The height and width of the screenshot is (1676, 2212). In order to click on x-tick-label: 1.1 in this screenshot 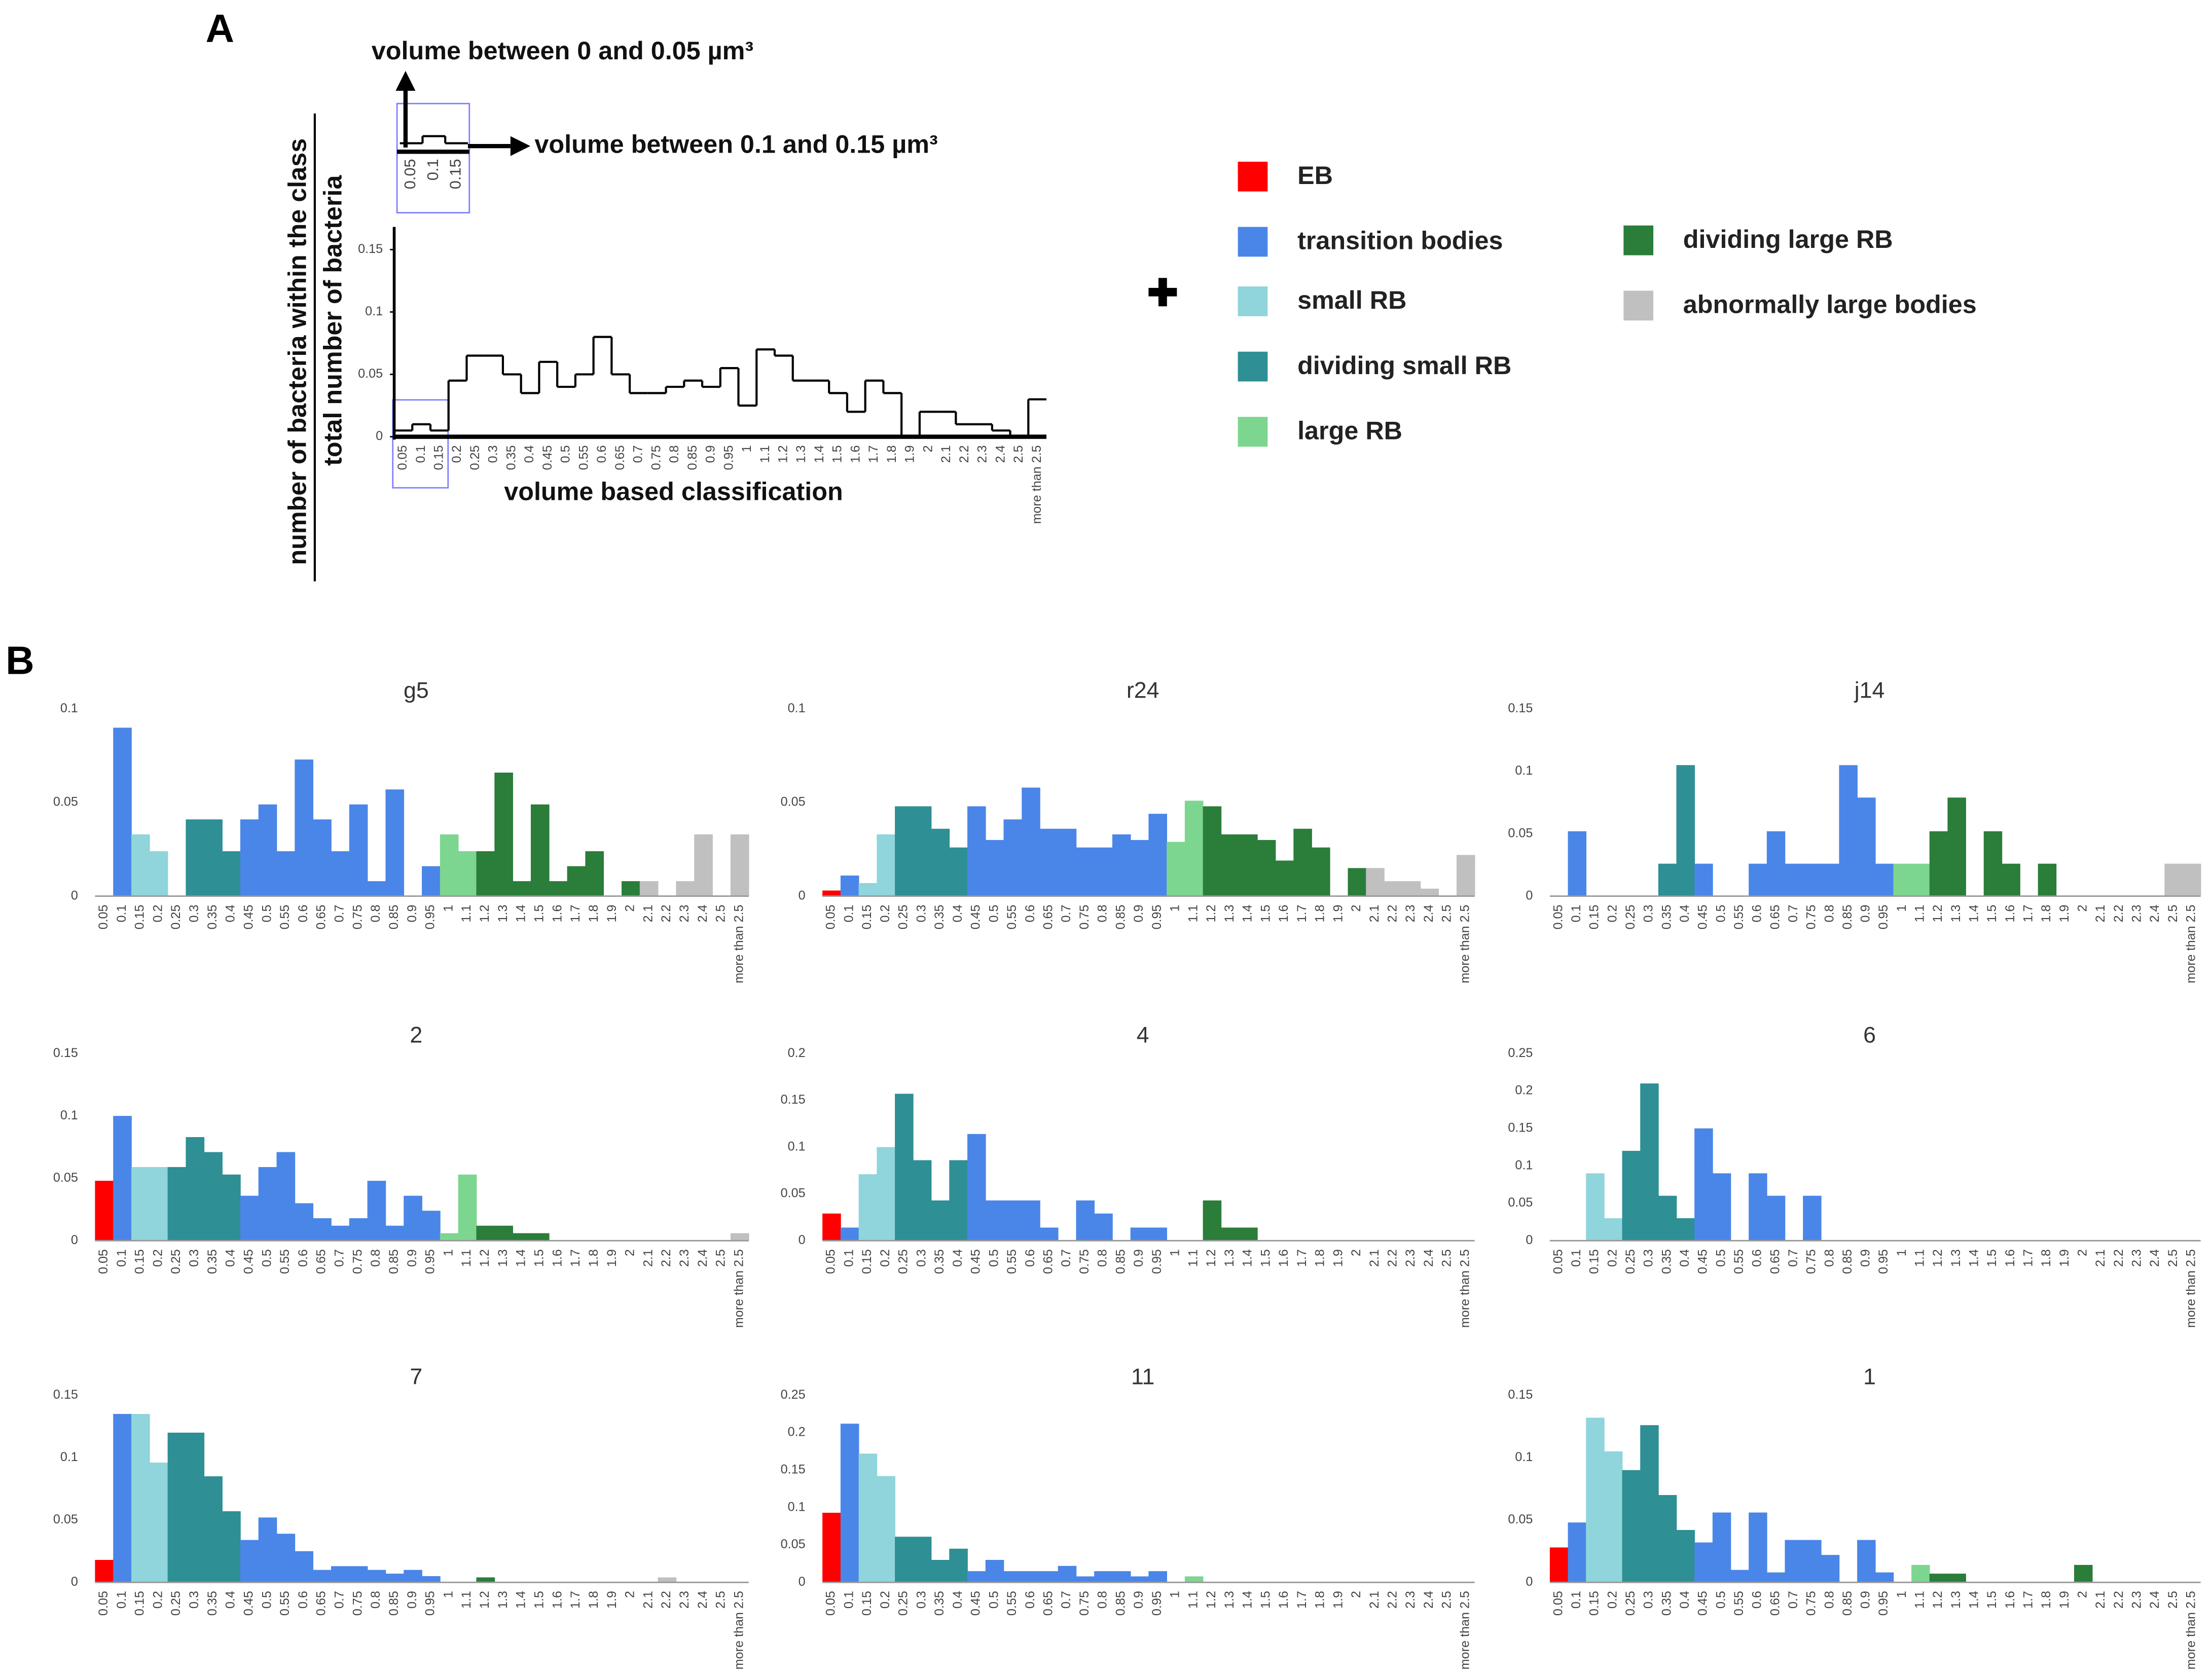, I will do `click(1920, 1600)`.